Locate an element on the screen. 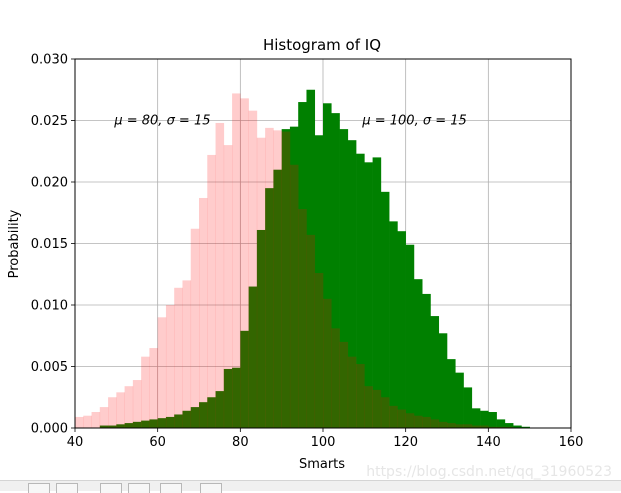  y-tick-label: 0.010 is located at coordinates (49, 306).